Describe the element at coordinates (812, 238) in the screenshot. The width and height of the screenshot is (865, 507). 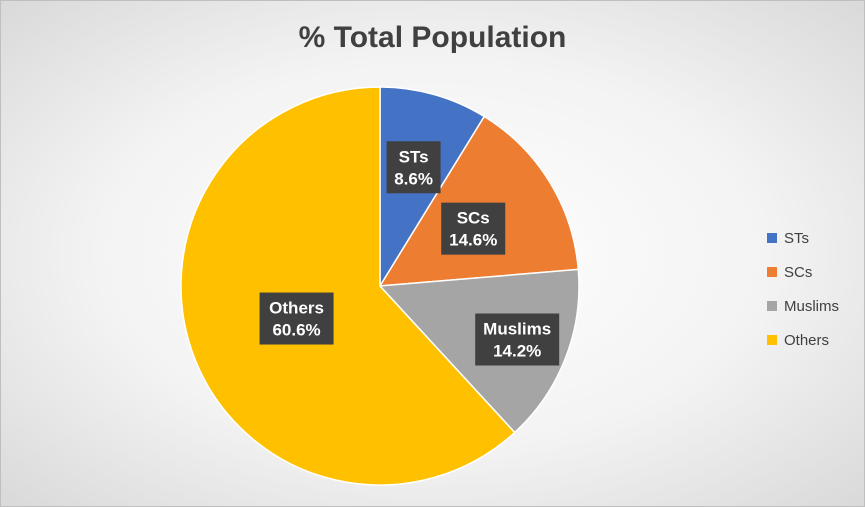
I see `legend-item-sts: STs` at that location.